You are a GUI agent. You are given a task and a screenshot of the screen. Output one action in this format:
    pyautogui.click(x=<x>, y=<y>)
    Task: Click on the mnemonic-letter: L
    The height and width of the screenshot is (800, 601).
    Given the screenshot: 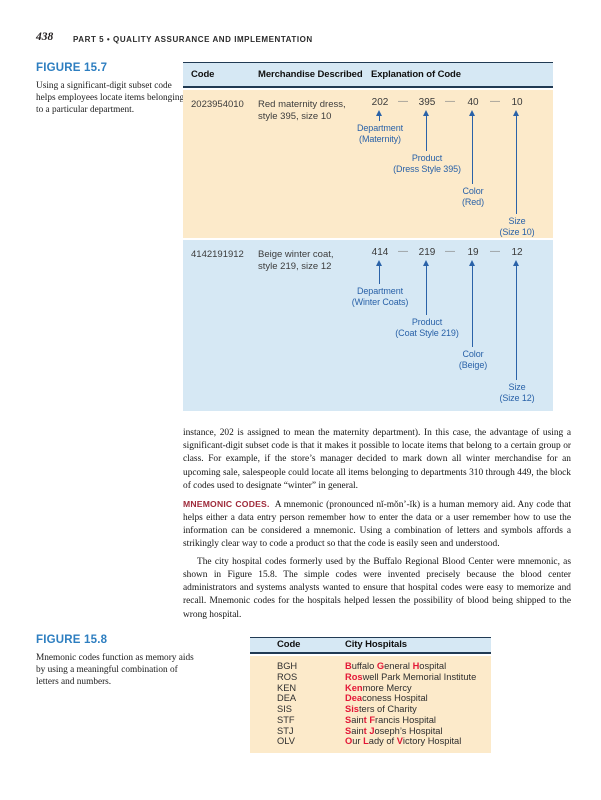 What is the action you would take?
    pyautogui.click(x=366, y=741)
    